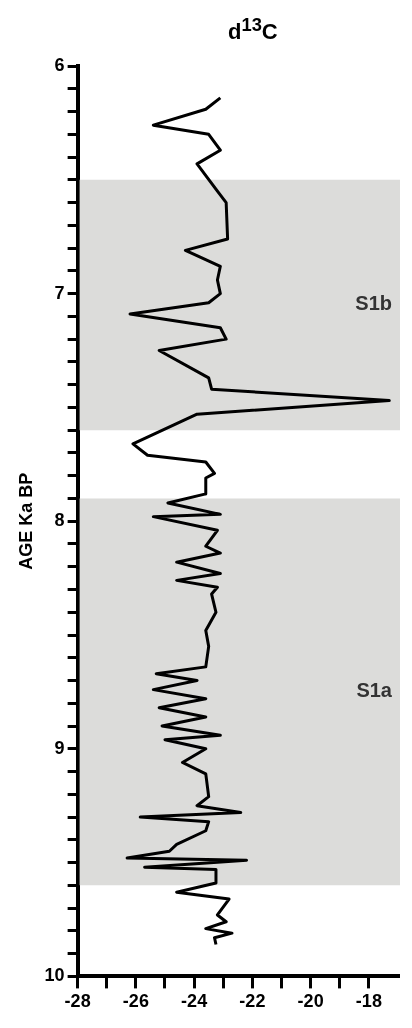 The width and height of the screenshot is (412, 1028). I want to click on x-tick-label: -18, so click(368, 1001).